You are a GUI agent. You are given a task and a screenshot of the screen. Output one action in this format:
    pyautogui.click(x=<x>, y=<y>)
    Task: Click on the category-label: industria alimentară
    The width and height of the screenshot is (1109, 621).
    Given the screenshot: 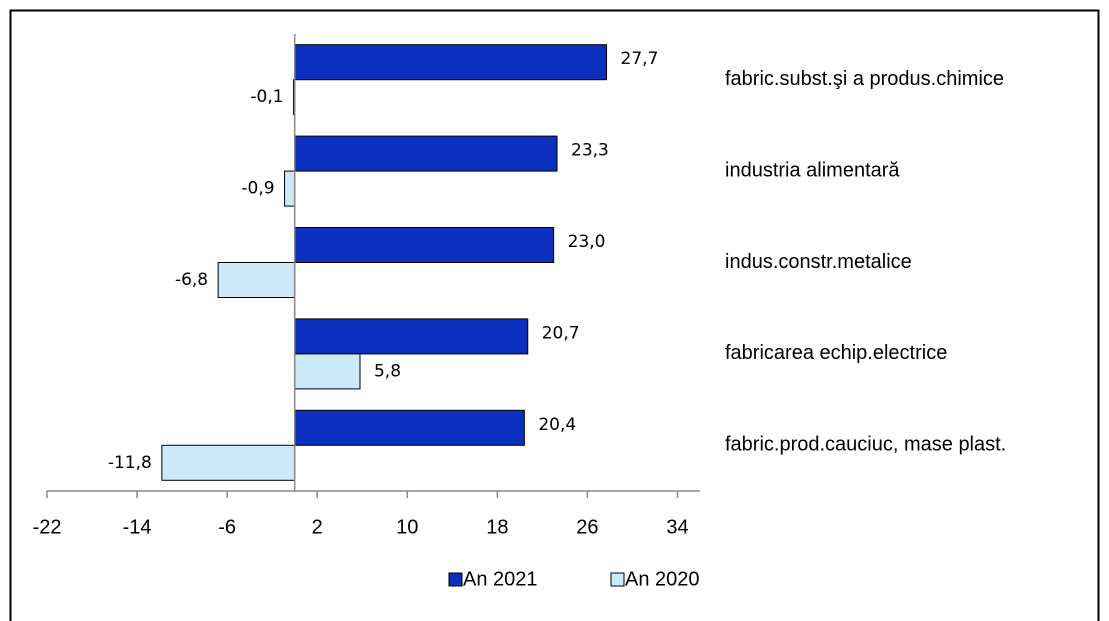 What is the action you would take?
    pyautogui.click(x=812, y=170)
    